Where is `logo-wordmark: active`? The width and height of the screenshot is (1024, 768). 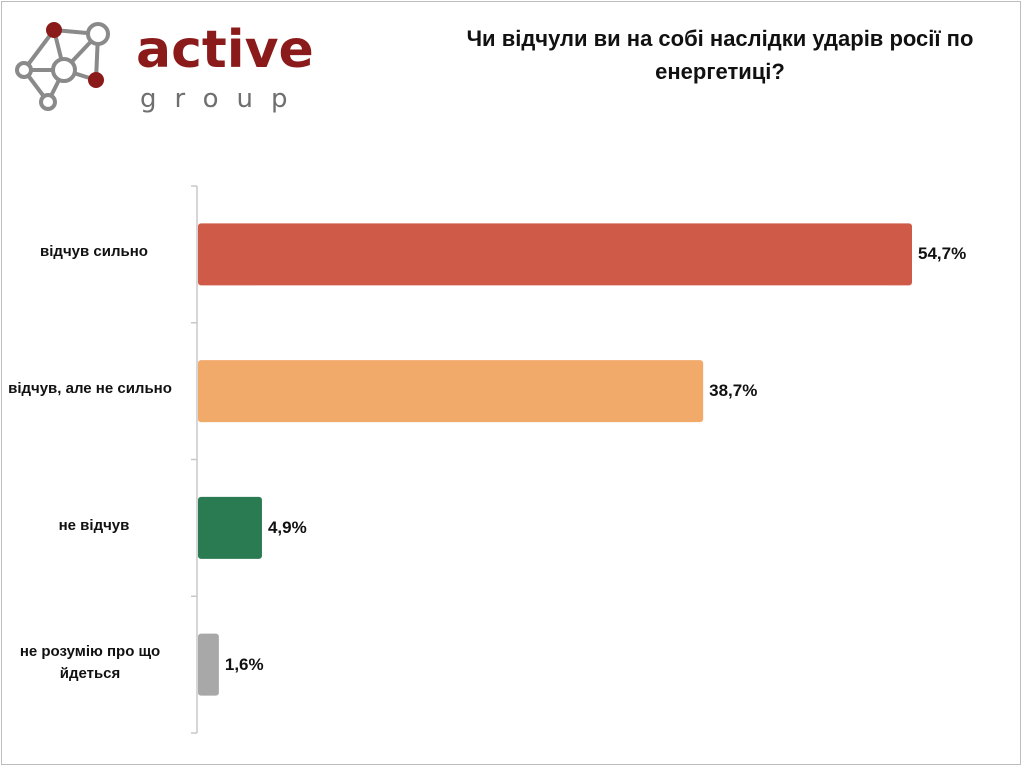 logo-wordmark: active is located at coordinates (225, 50).